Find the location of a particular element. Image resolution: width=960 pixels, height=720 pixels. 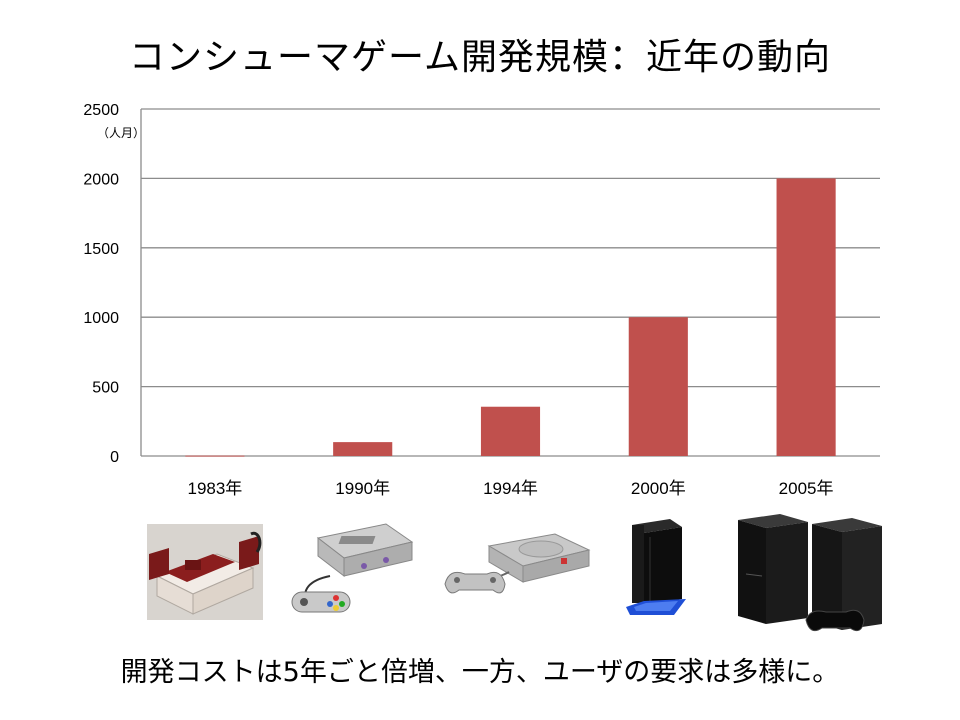

playstation3-console-icon is located at coordinates (810, 573).